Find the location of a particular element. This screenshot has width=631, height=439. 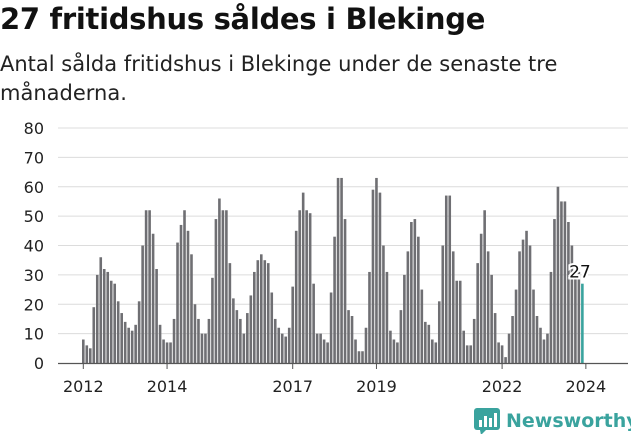

y-tick-label: 10 is located at coordinates (34, 334).